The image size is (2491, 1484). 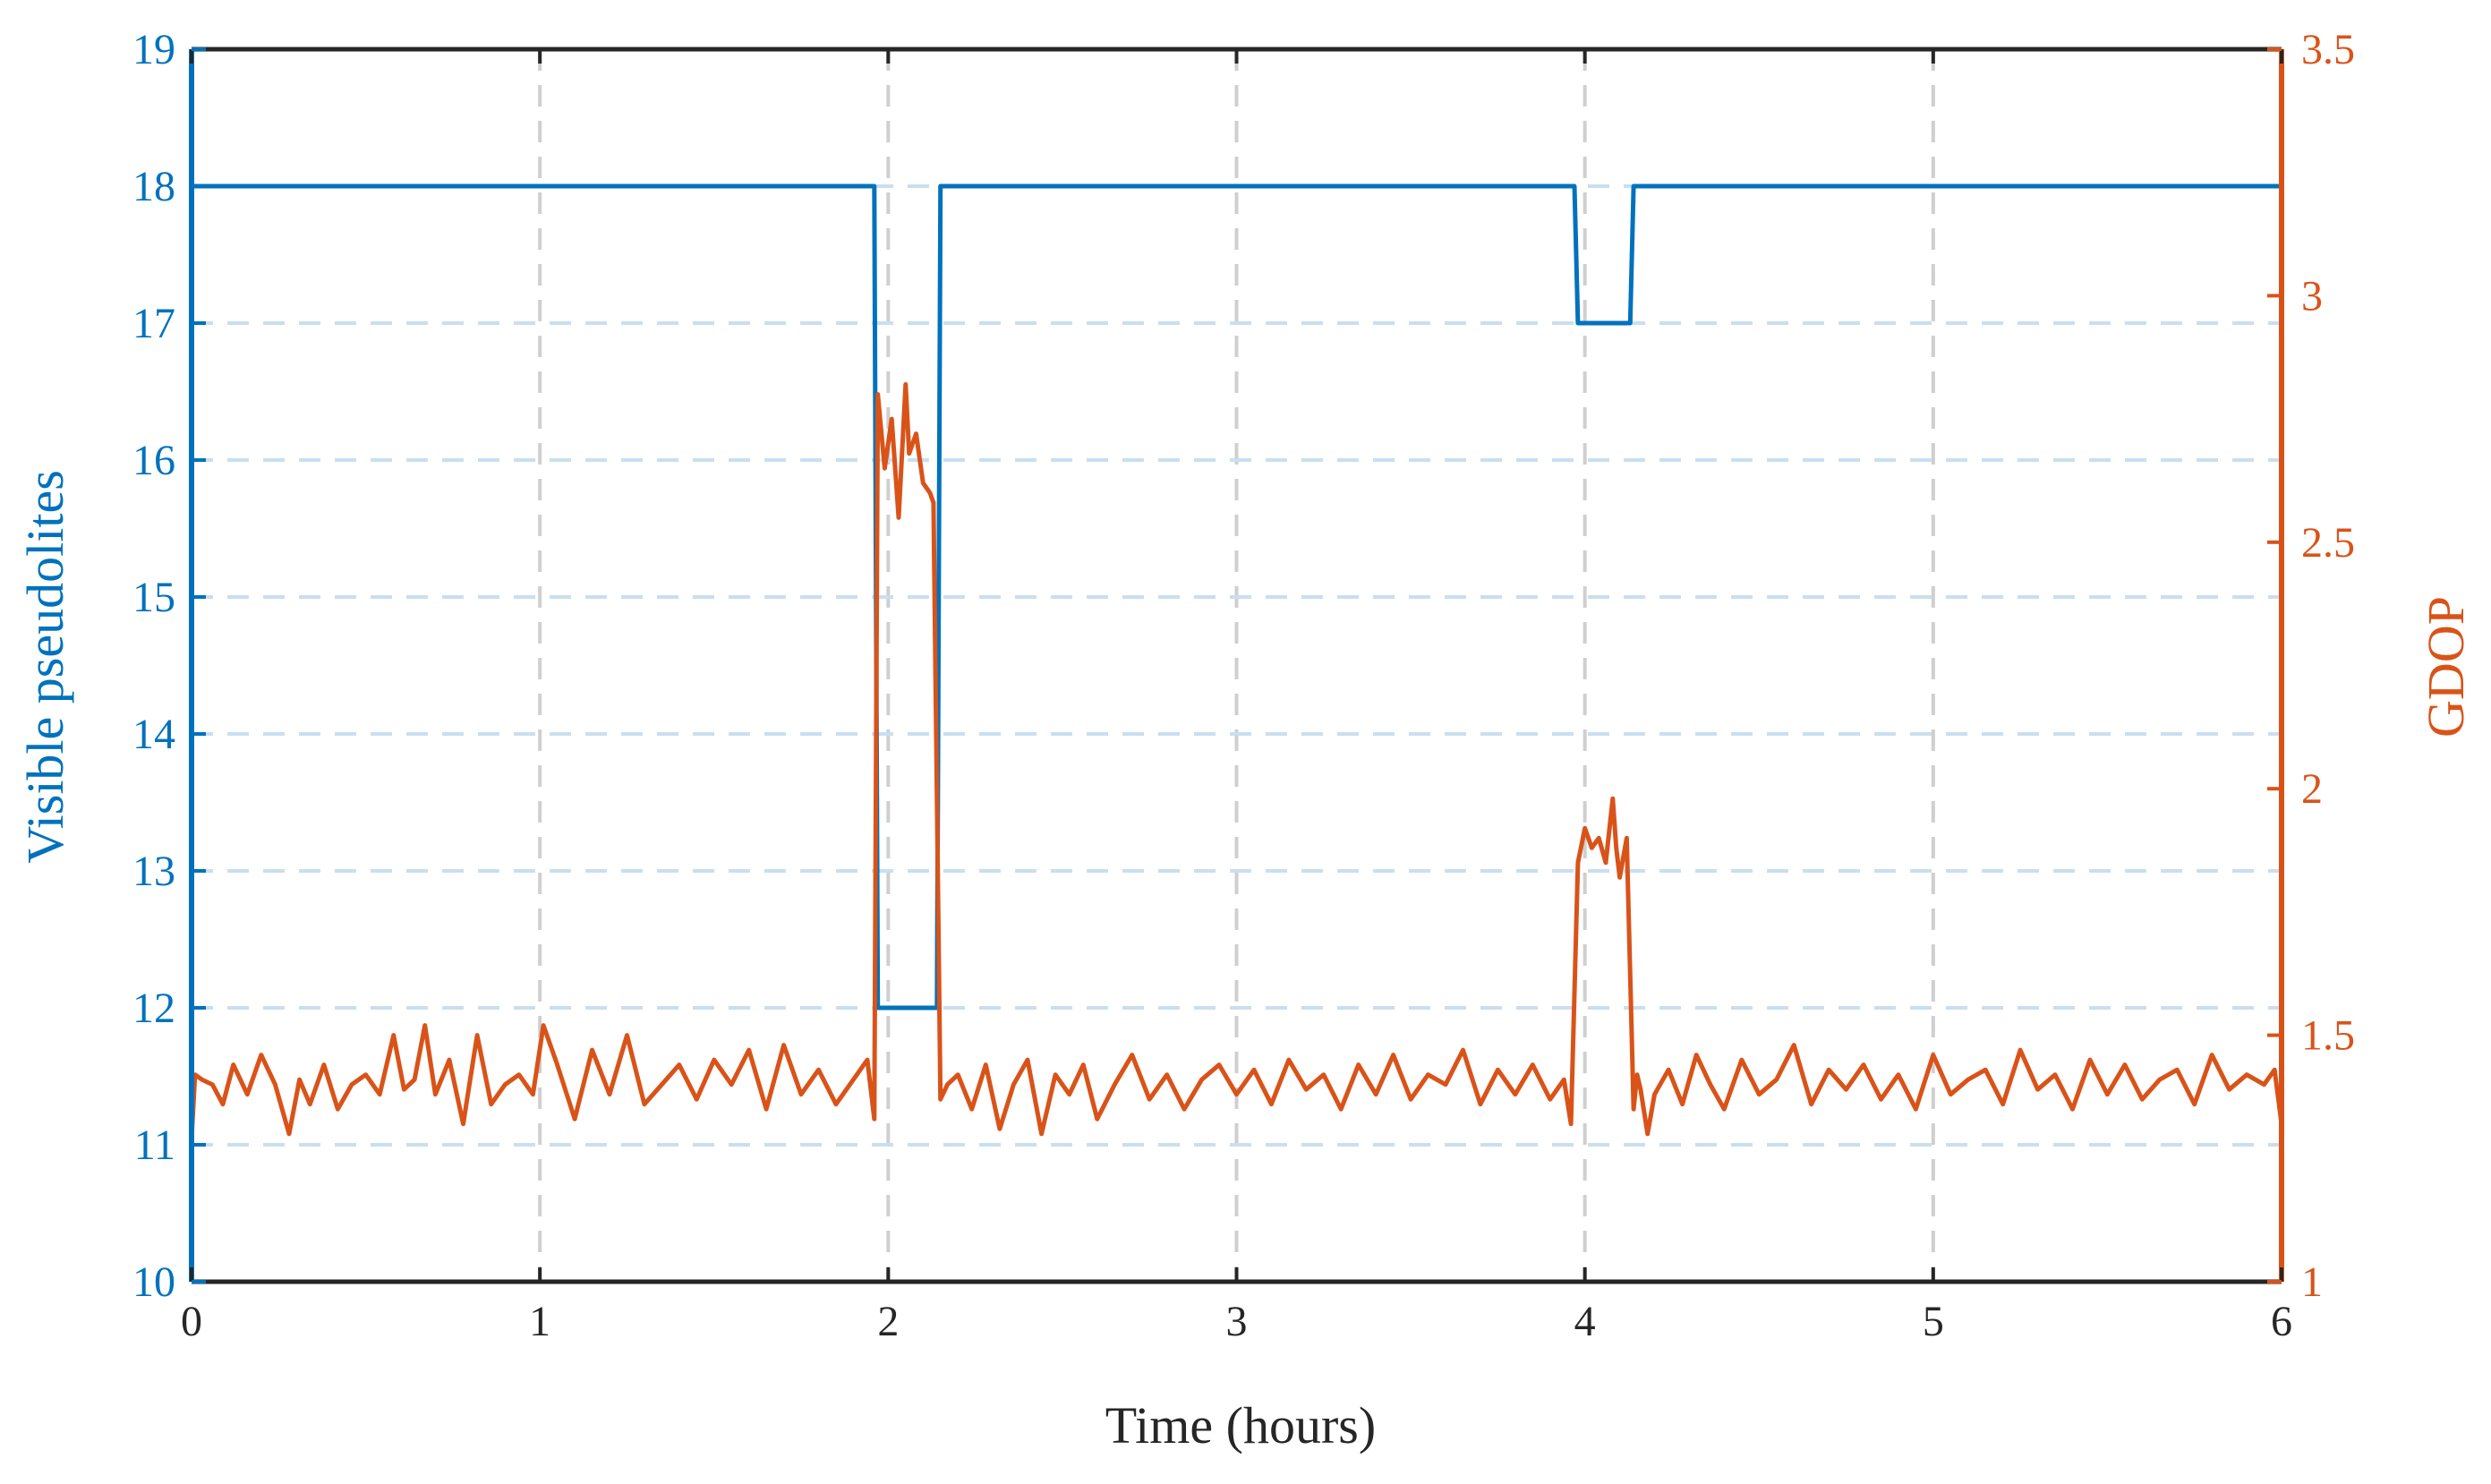 What do you see at coordinates (153, 734) in the screenshot?
I see `left-y-tick-label-14: 14` at bounding box center [153, 734].